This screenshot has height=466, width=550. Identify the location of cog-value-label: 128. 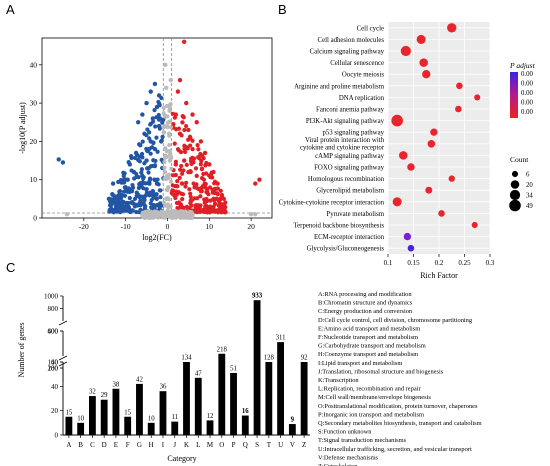
(269, 358).